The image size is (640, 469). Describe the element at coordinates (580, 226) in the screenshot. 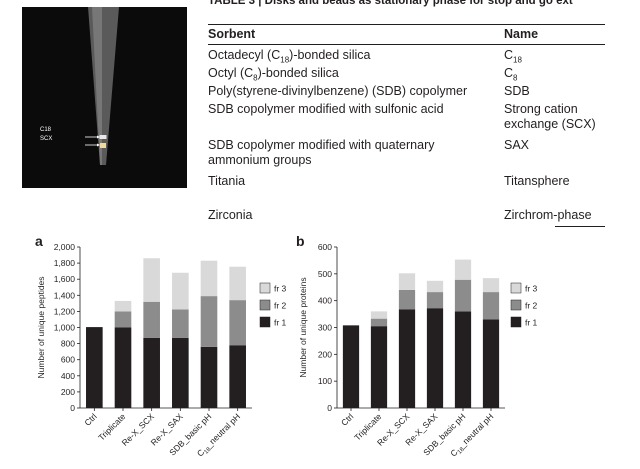

I see `table-bottom-rule` at that location.